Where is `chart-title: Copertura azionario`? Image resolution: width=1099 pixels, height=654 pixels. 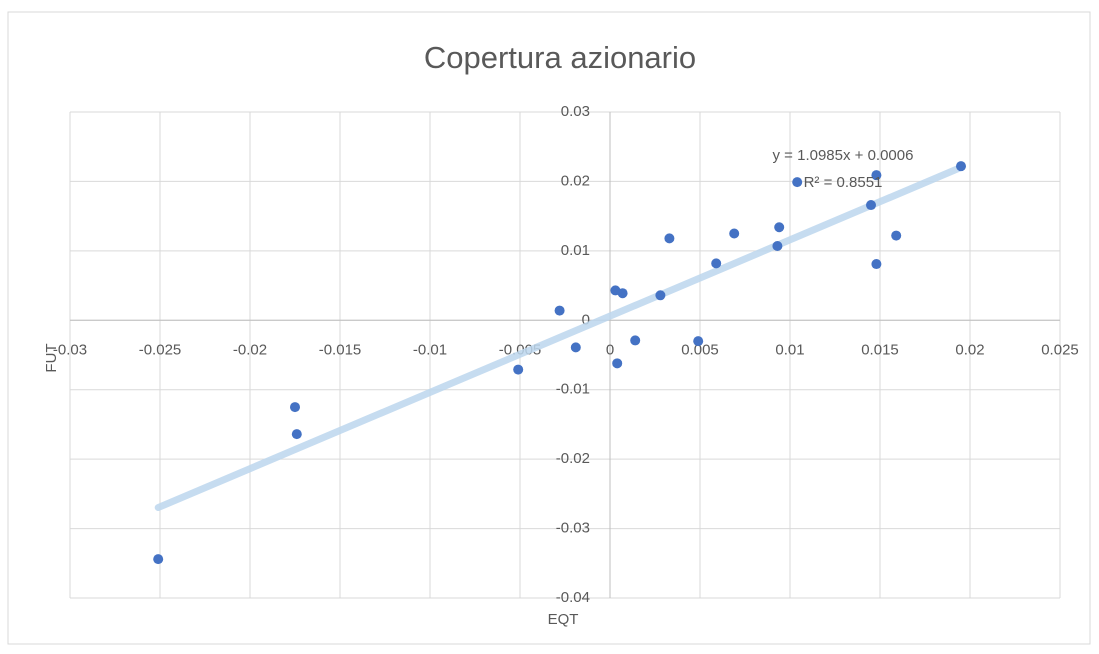 chart-title: Copertura azionario is located at coordinates (560, 57).